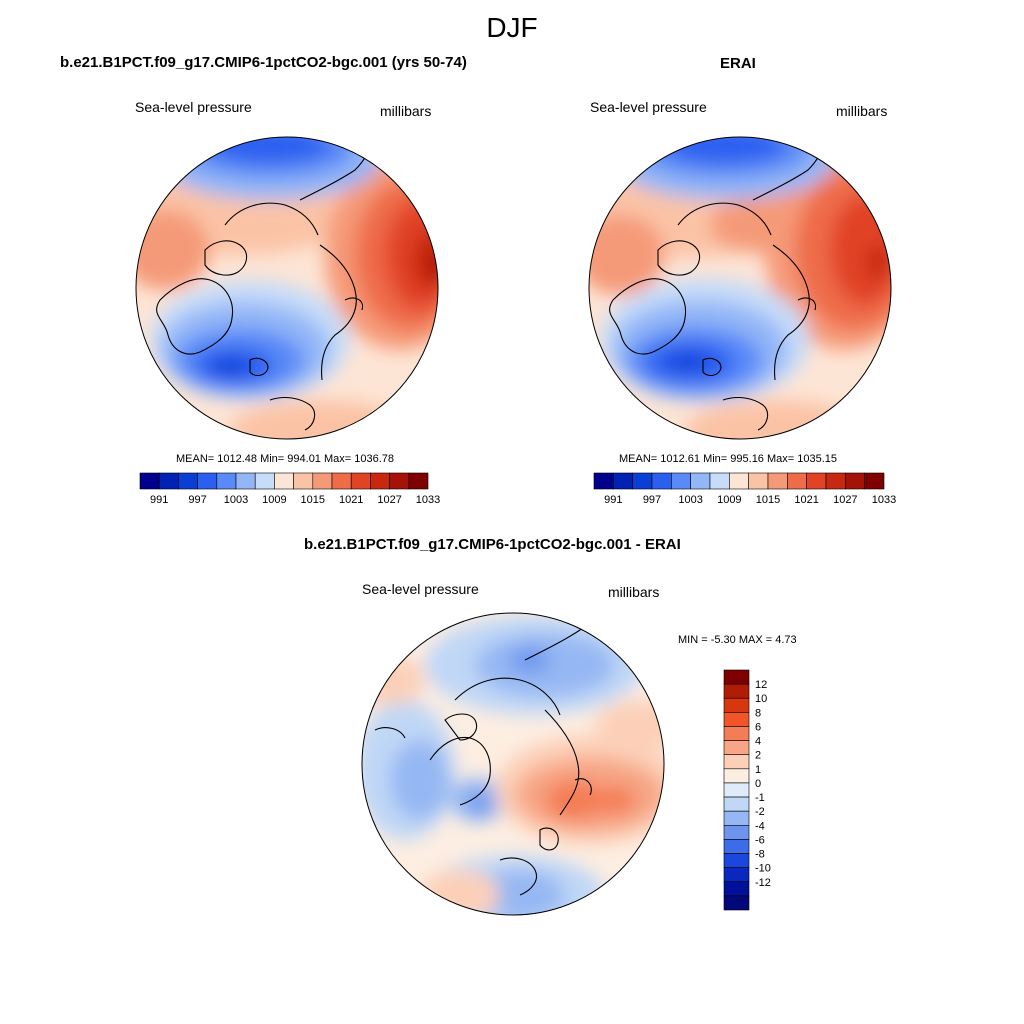 The height and width of the screenshot is (1024, 1024). Describe the element at coordinates (761, 699) in the screenshot. I see `colorbar-tick-label: 10` at that location.